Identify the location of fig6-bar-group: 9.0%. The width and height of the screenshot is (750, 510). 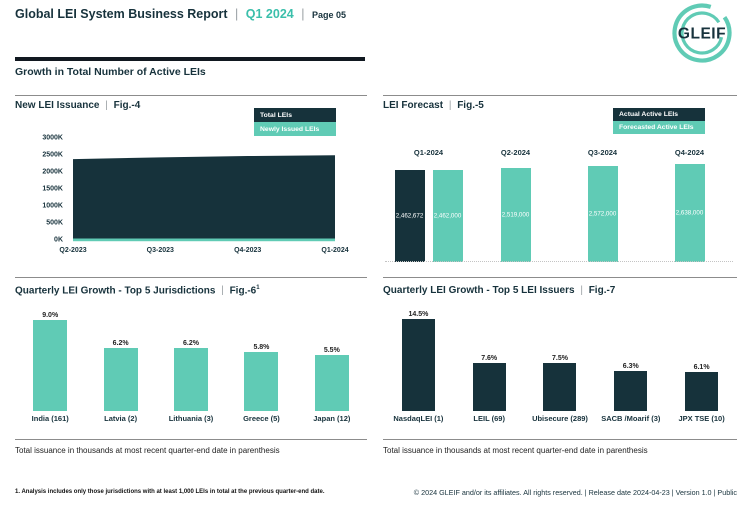
(50, 361).